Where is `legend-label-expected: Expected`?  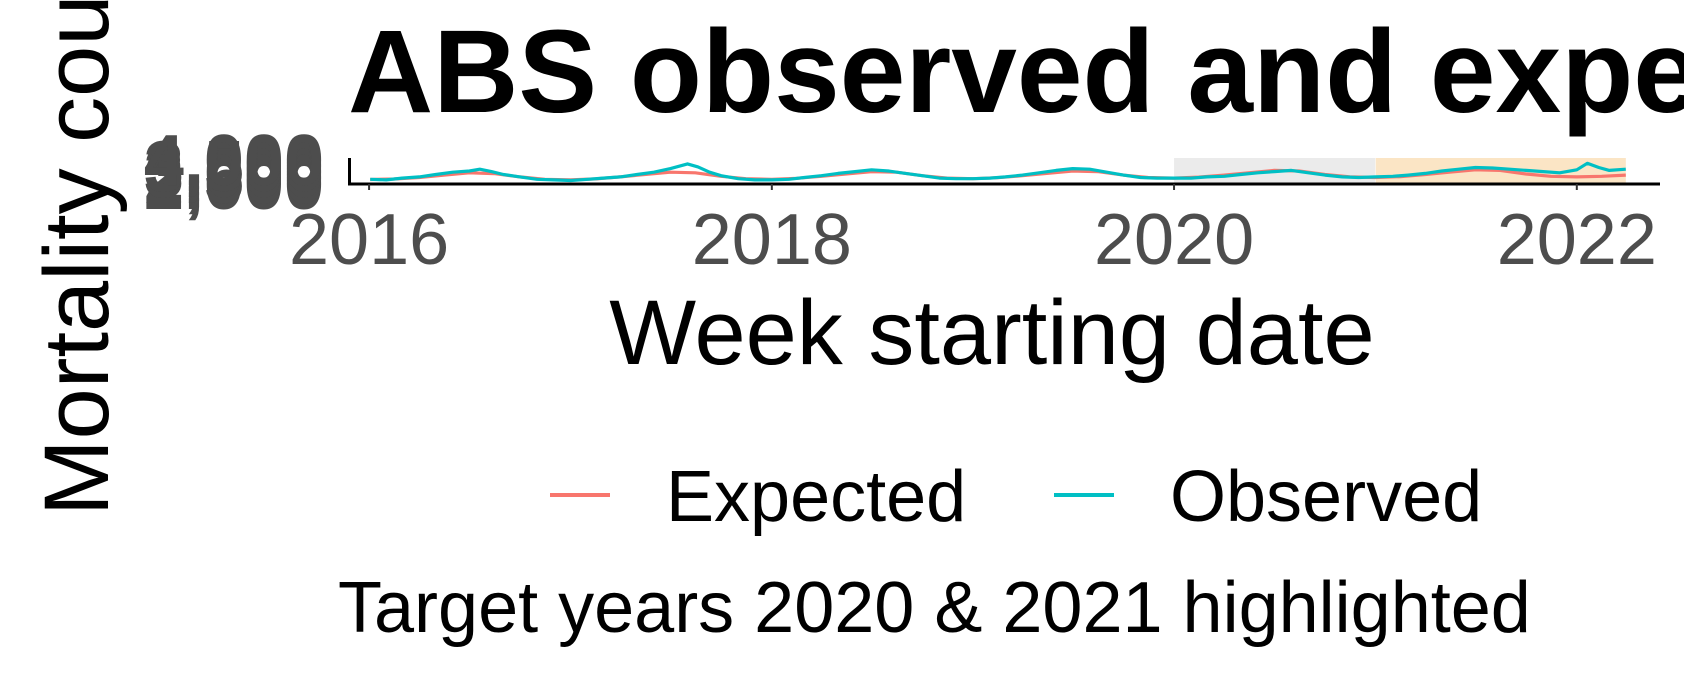
legend-label-expected: Expected is located at coordinates (816, 497).